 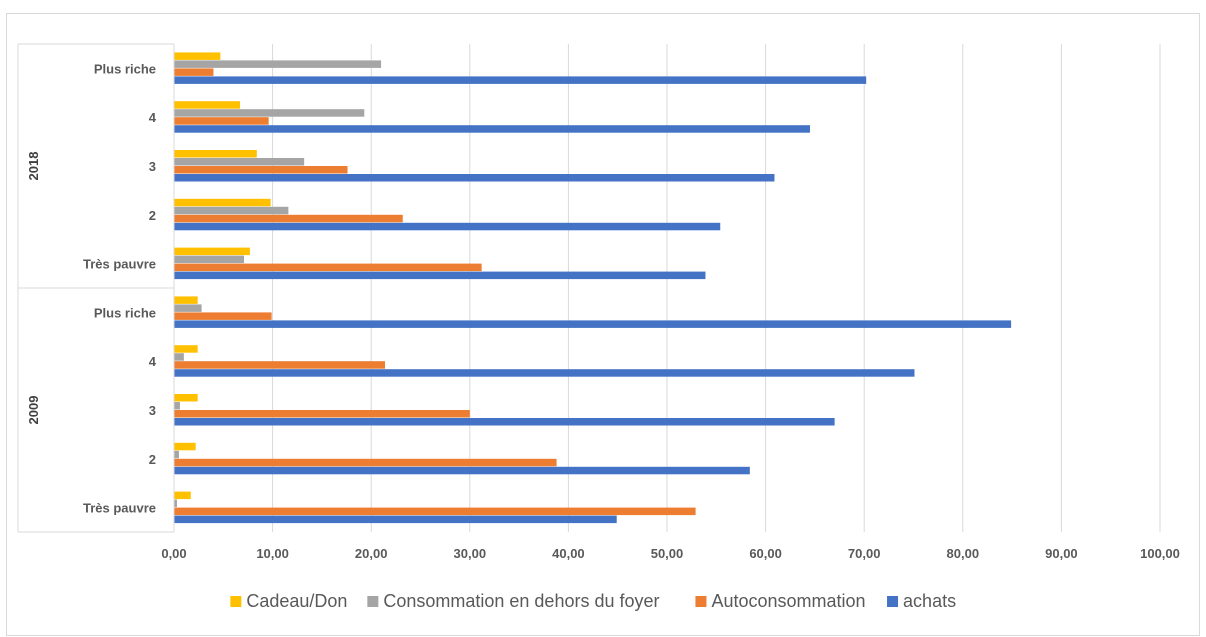 I want to click on x-tick-label: 70,00, so click(x=864, y=553).